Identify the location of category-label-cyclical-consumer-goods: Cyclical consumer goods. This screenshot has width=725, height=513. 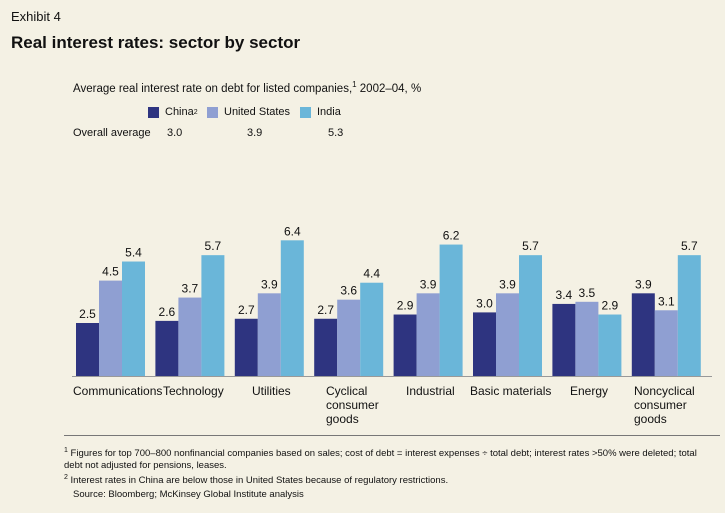
(352, 405).